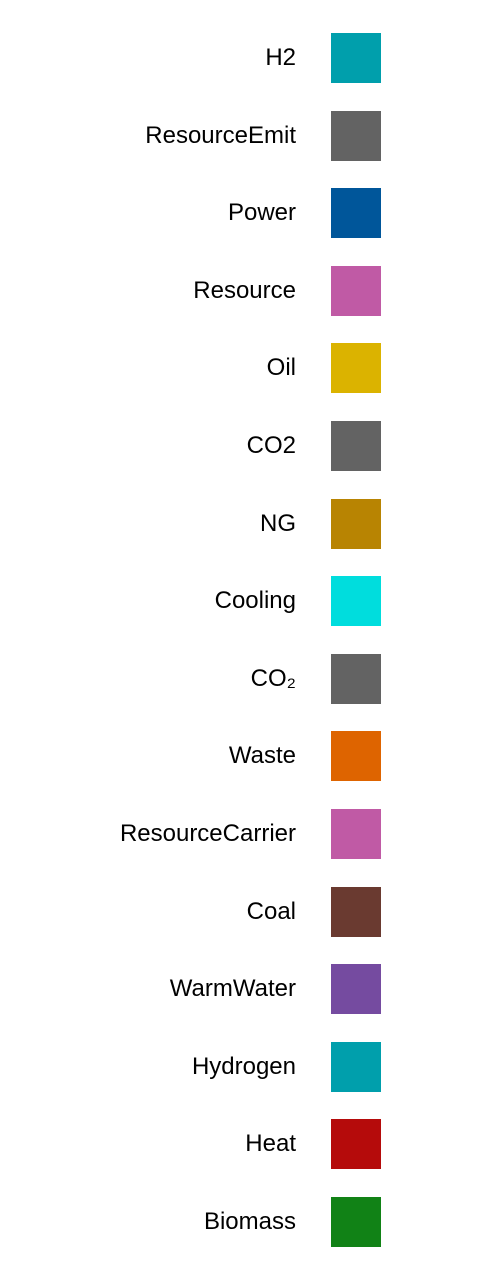  Describe the element at coordinates (271, 445) in the screenshot. I see `legend-label: CO2` at that location.